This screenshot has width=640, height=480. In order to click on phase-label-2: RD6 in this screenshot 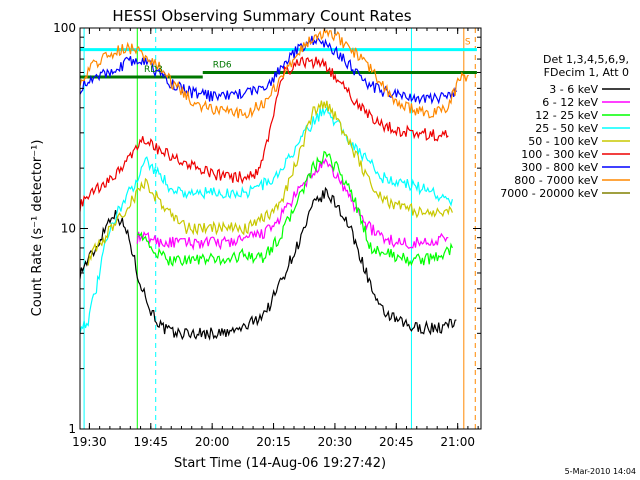, I will do `click(222, 65)`.